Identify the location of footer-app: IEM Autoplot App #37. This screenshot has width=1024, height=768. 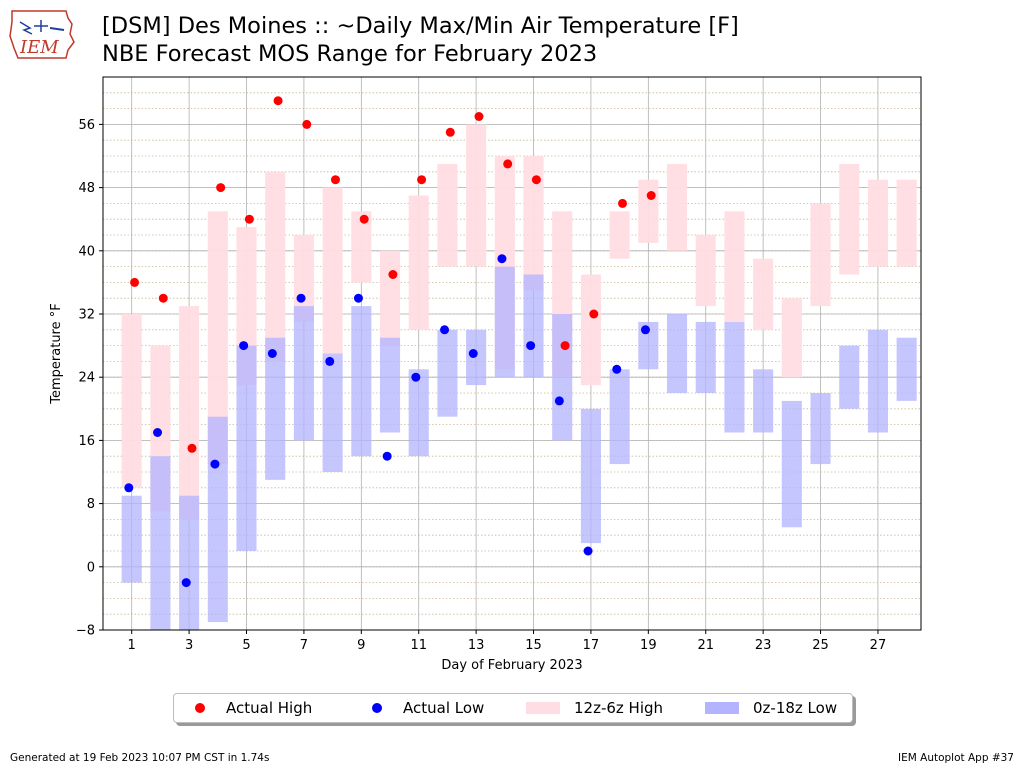
(956, 758).